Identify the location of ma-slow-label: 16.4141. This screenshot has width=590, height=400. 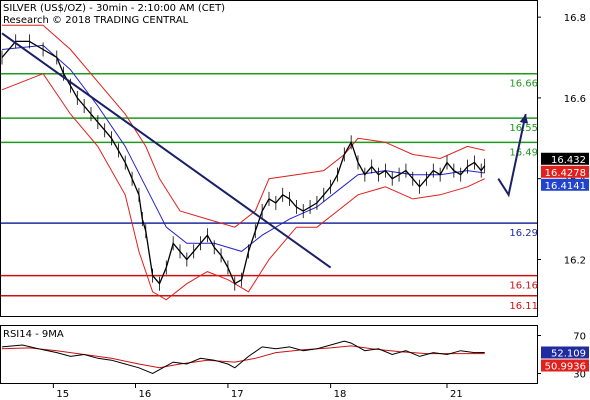
(565, 186).